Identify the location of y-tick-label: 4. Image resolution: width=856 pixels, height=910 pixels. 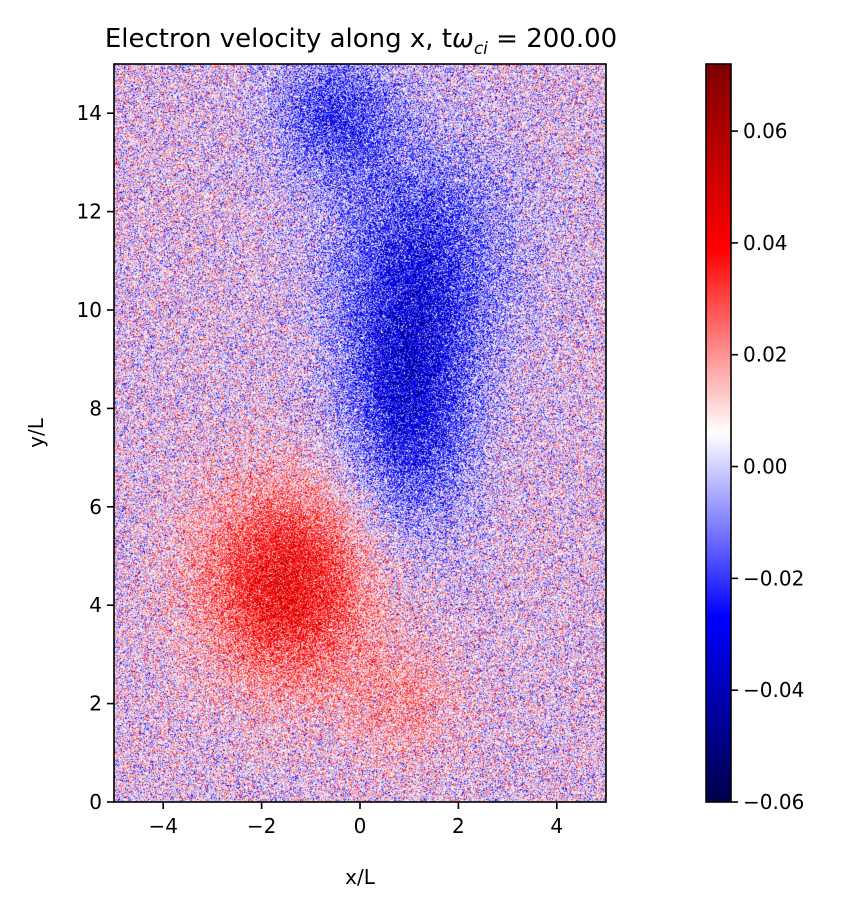
(95, 605).